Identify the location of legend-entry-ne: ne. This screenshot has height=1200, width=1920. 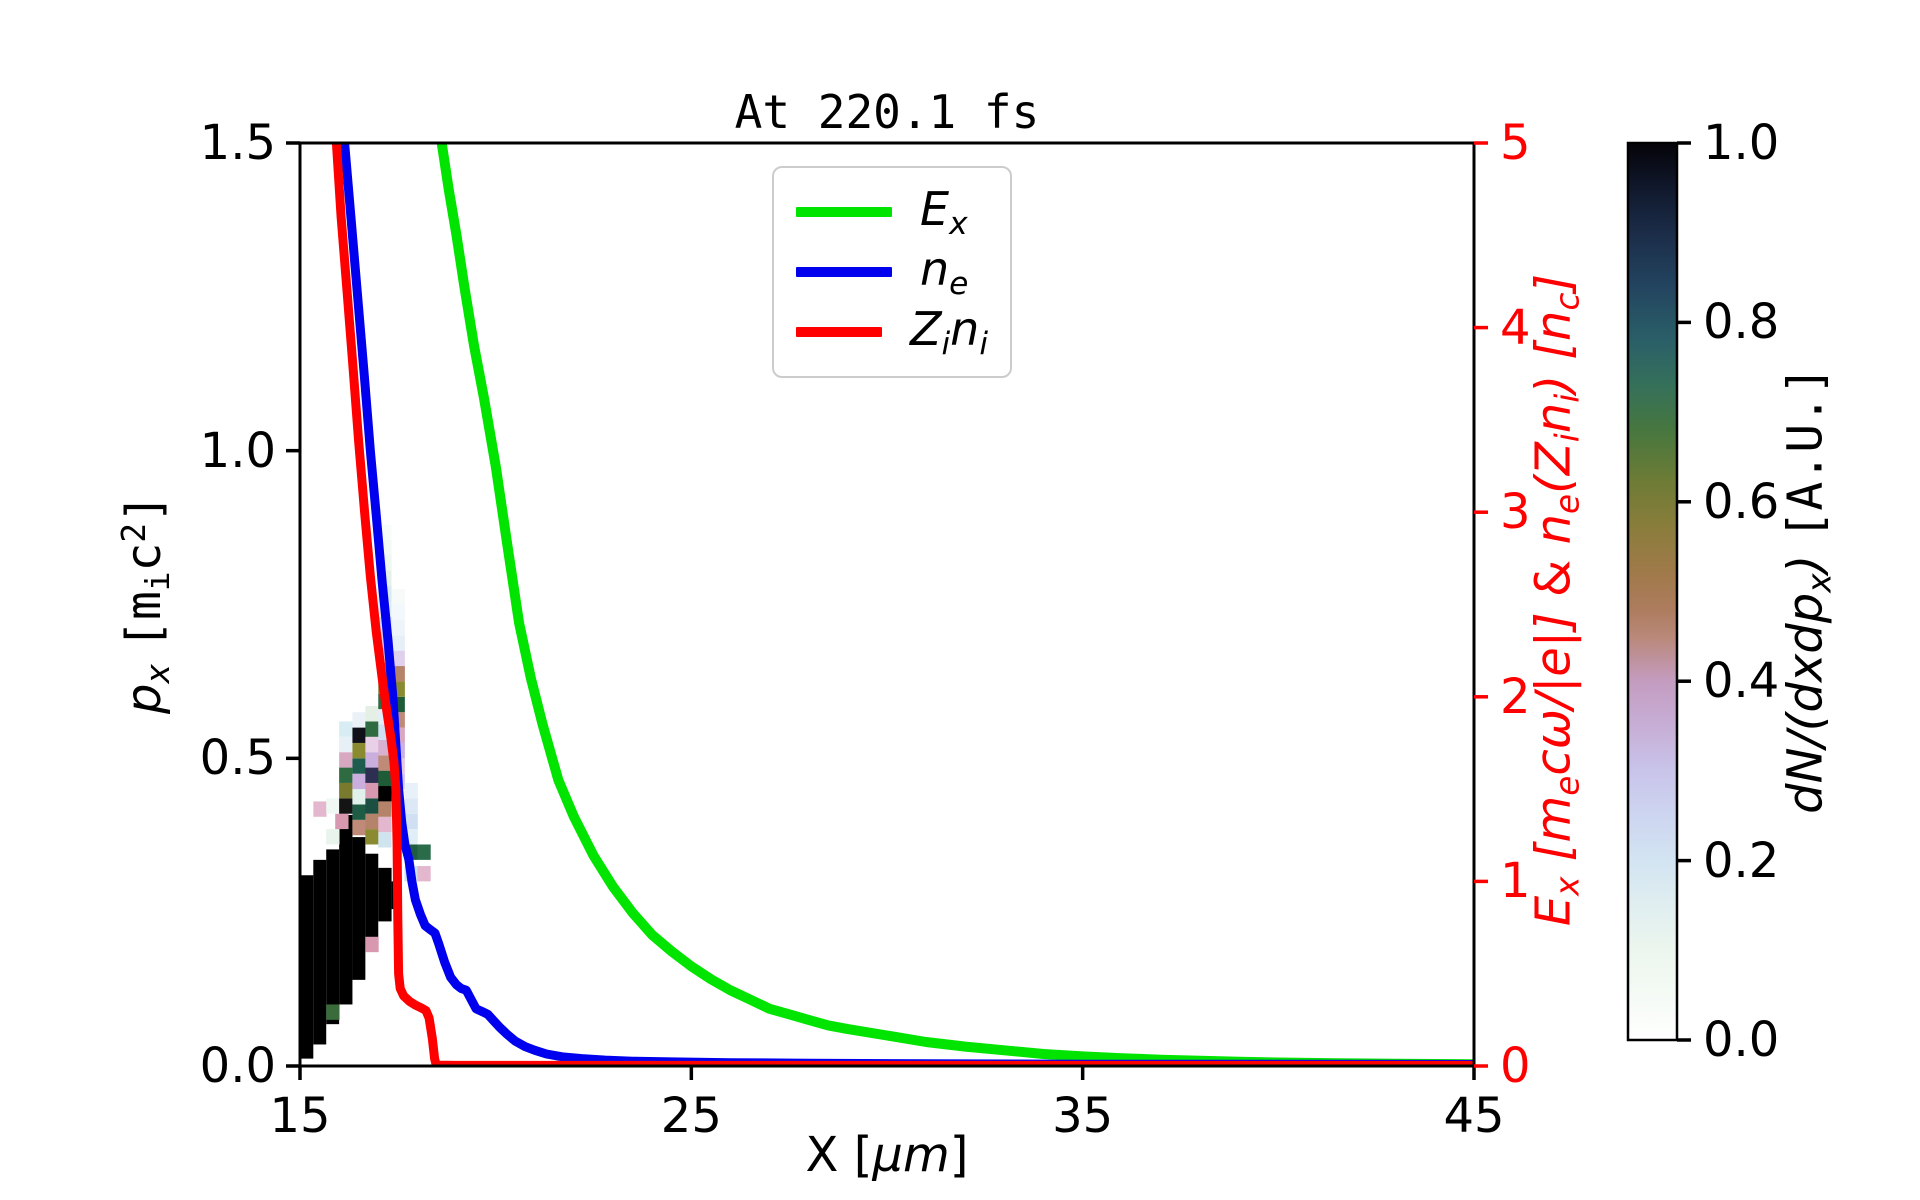
(892, 272).